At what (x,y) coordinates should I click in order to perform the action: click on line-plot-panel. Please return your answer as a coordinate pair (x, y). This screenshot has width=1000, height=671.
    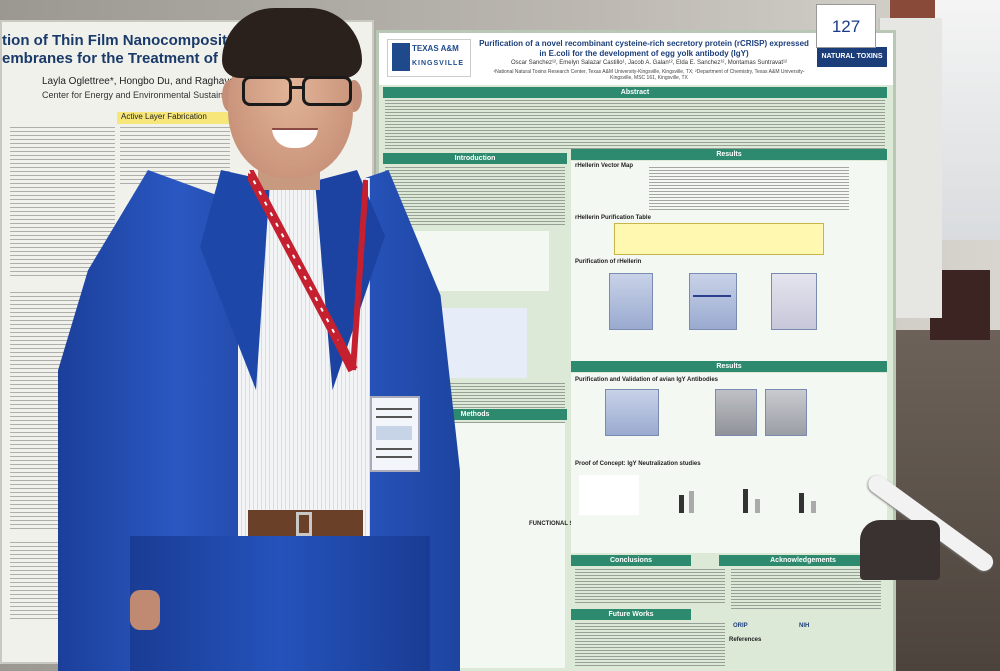
    Looking at the image, I should click on (609, 495).